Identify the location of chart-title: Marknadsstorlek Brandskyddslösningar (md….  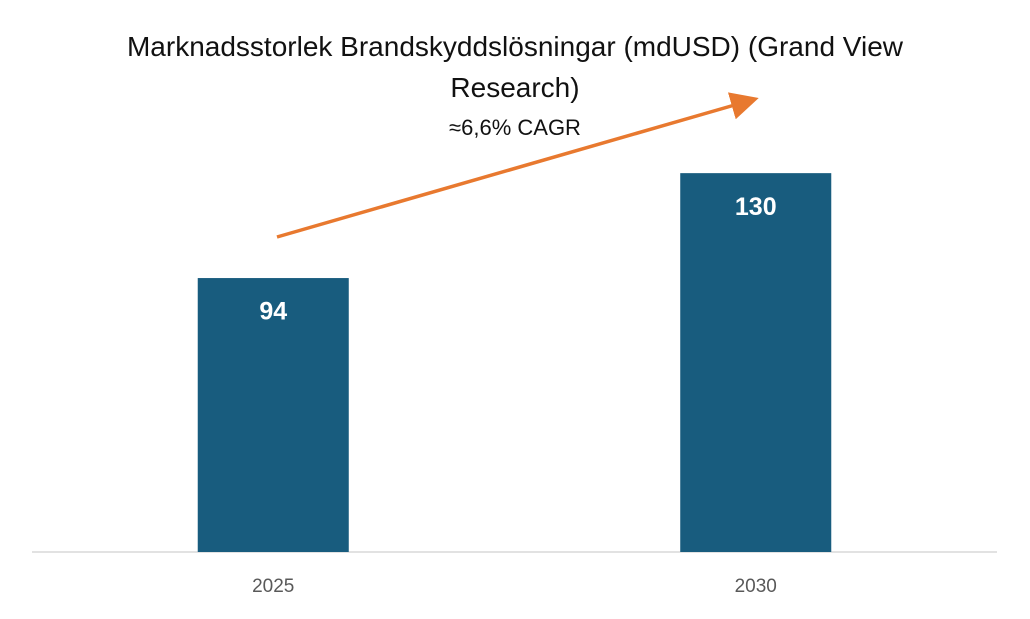
(514, 67).